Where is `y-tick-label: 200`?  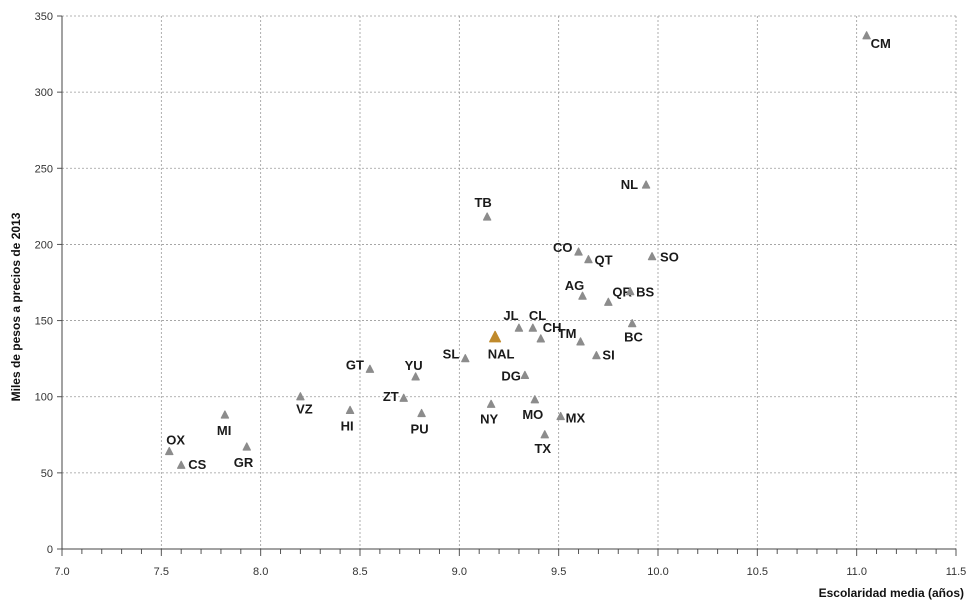
y-tick-label: 200 is located at coordinates (44, 245).